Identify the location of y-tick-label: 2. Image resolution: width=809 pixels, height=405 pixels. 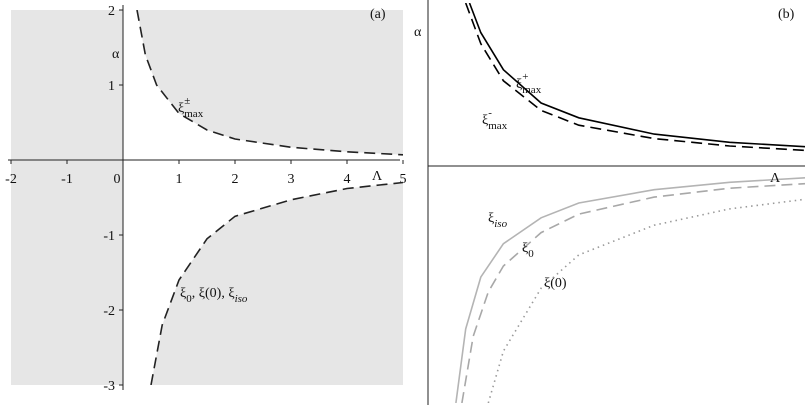
(111, 11).